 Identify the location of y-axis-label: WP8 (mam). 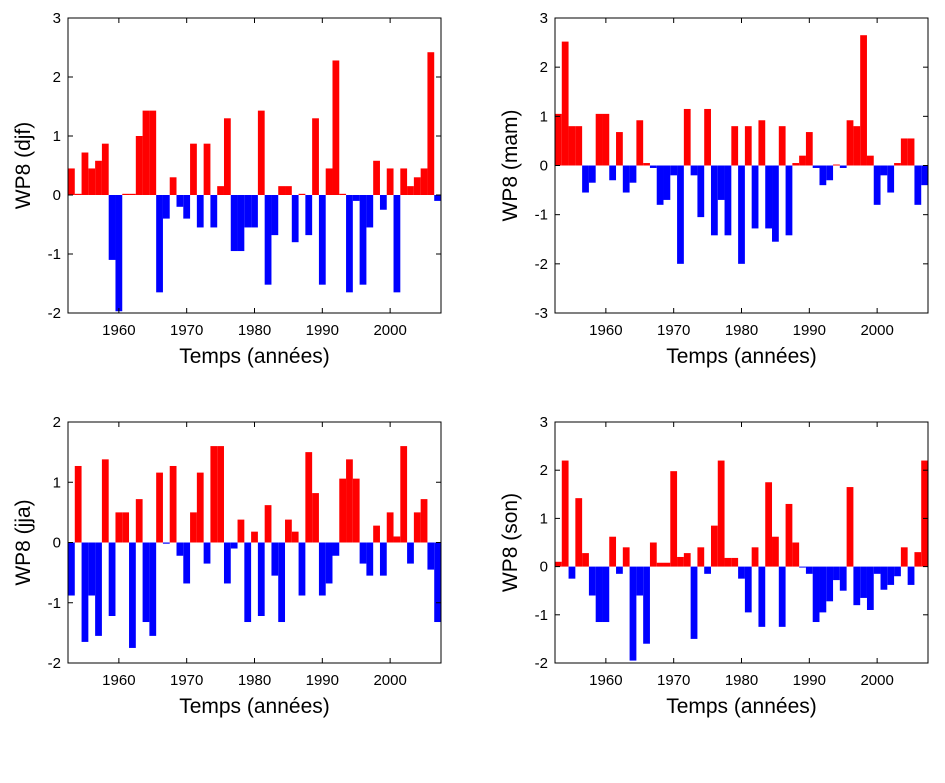
(510, 166).